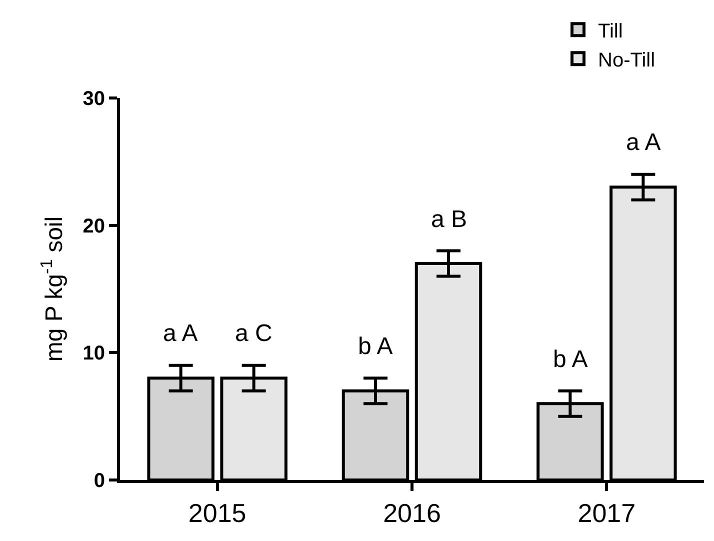  Describe the element at coordinates (217, 513) in the screenshot. I see `x-tick-label: 2015` at that location.